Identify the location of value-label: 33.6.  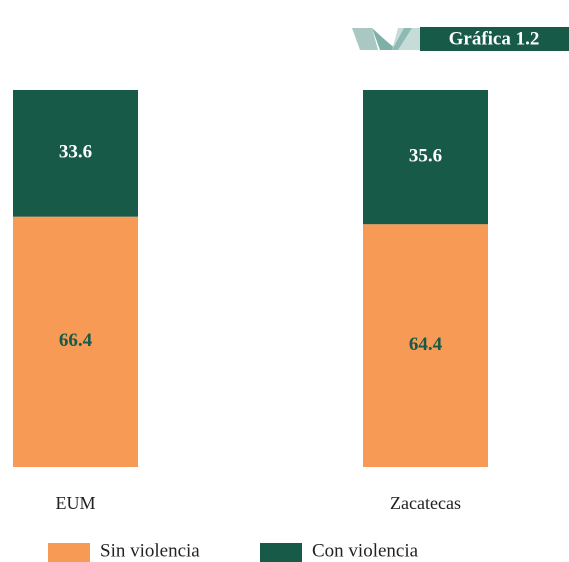
(75, 152).